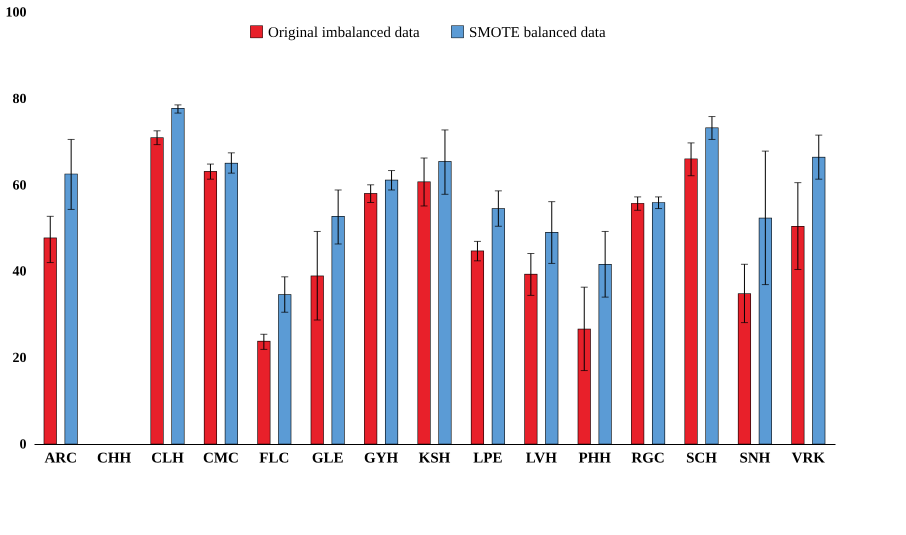  Describe the element at coordinates (23, 445) in the screenshot. I see `y-tick-label: 0` at that location.